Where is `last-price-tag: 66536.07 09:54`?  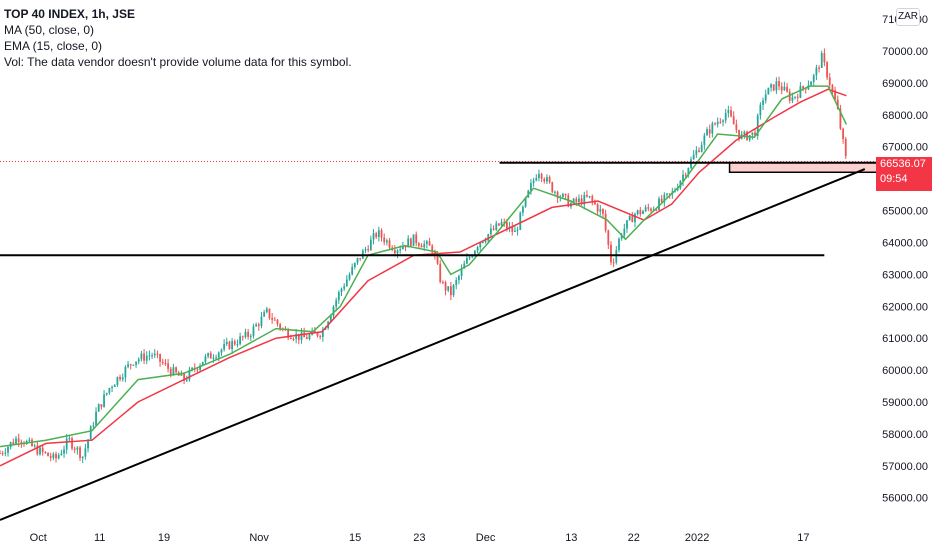
last-price-tag: 66536.07 09:54 is located at coordinates (904, 174).